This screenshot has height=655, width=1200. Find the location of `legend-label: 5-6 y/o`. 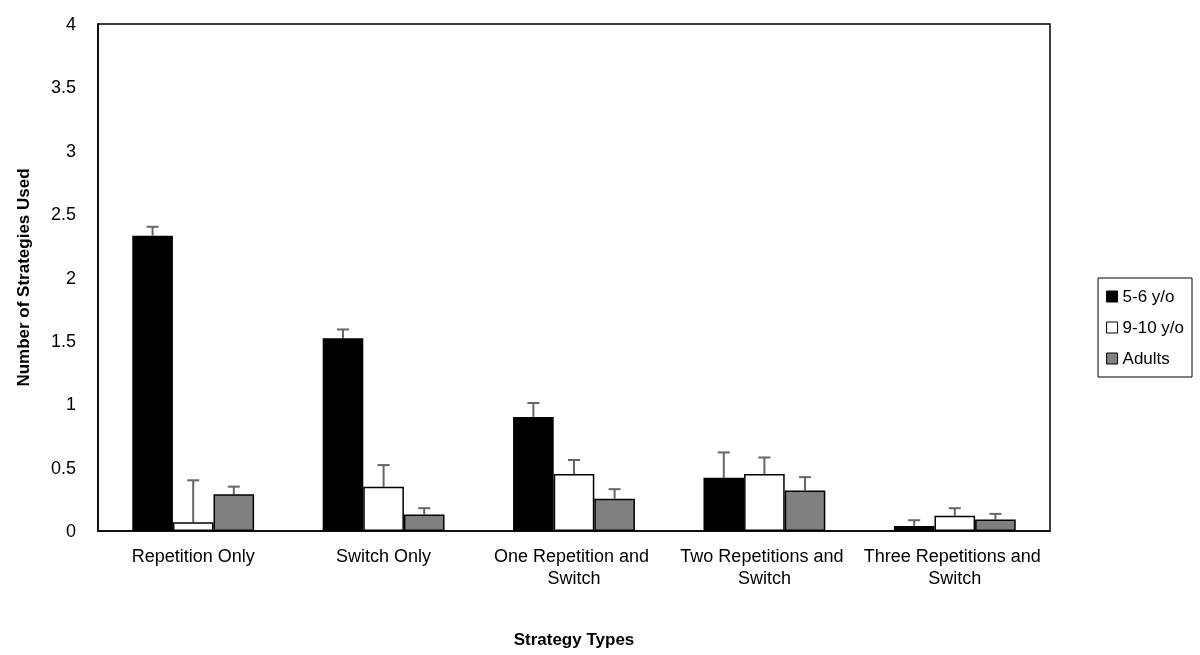

legend-label: 5-6 y/o is located at coordinates (1148, 296).